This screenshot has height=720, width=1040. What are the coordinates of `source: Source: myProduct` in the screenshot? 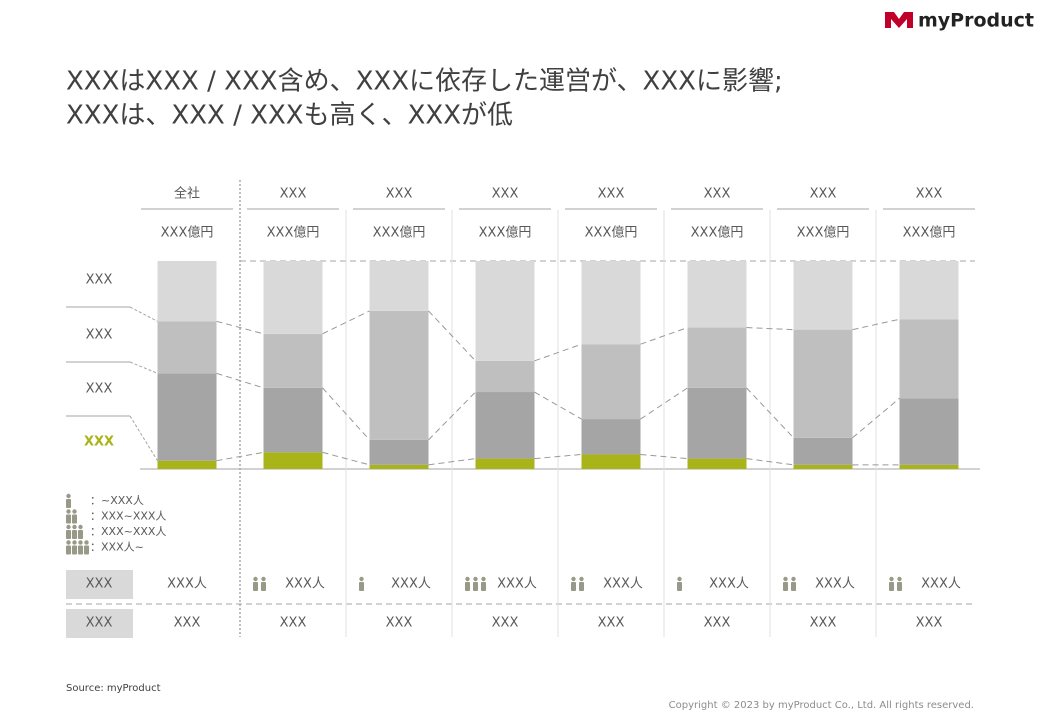 It's located at (113, 688).